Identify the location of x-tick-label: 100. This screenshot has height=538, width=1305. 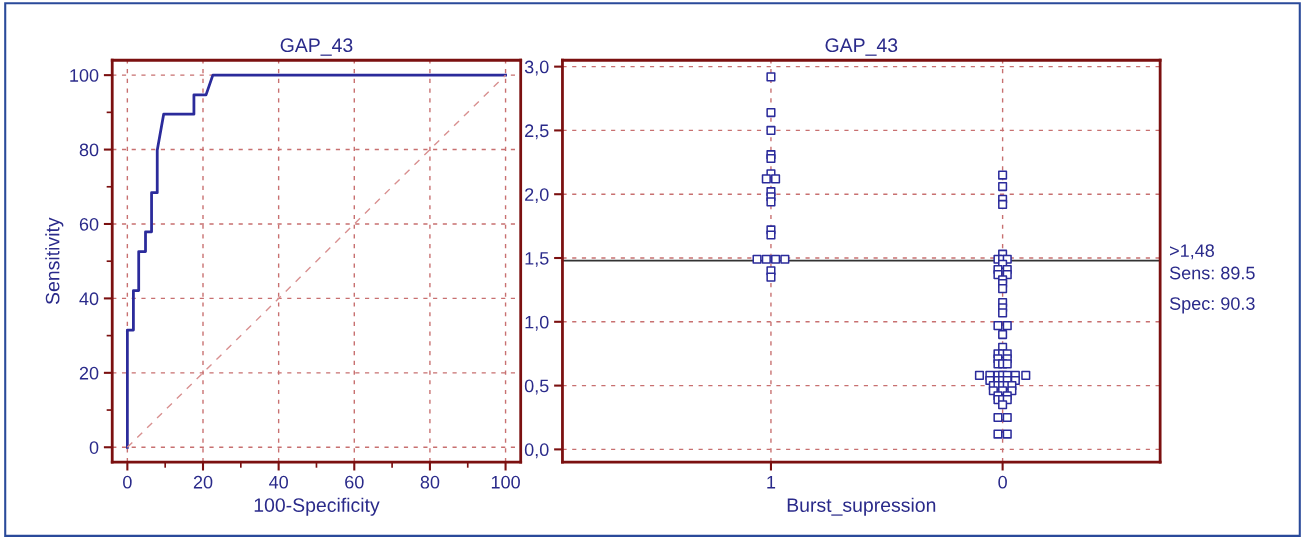
(505, 482).